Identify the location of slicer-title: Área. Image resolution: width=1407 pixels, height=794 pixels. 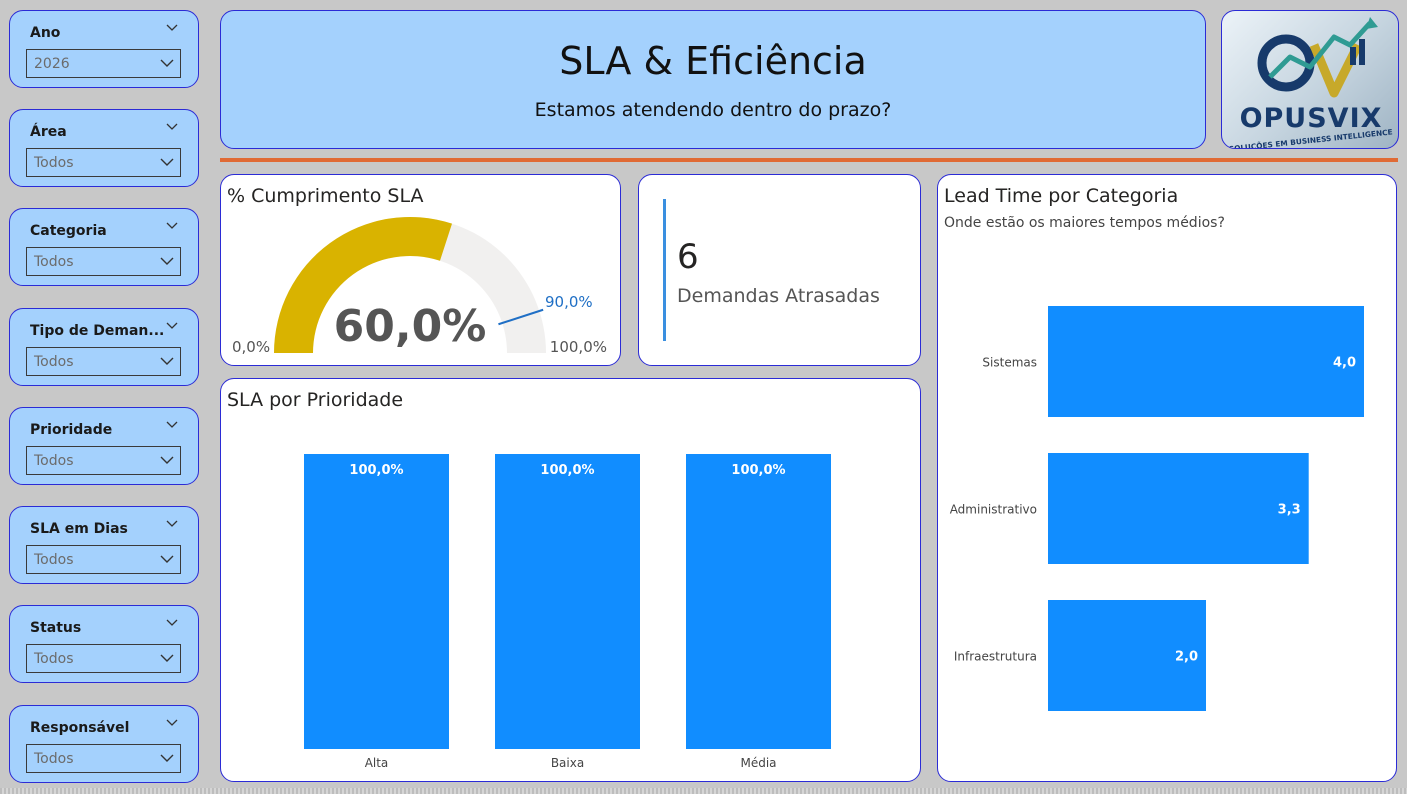
(48, 132).